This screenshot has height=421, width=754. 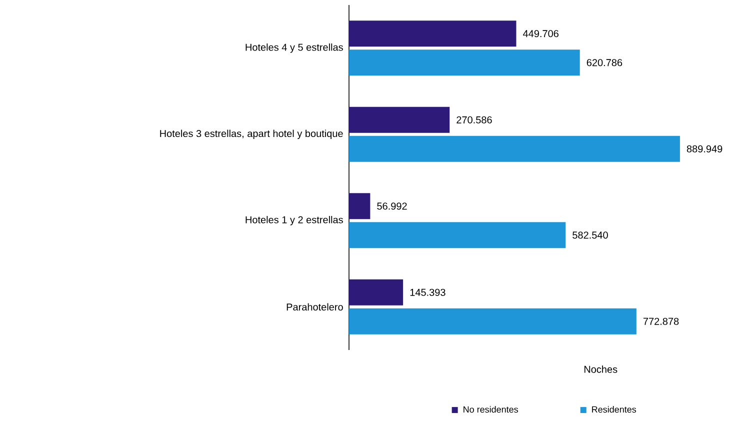 I want to click on data-label: 449.706, so click(x=540, y=34).